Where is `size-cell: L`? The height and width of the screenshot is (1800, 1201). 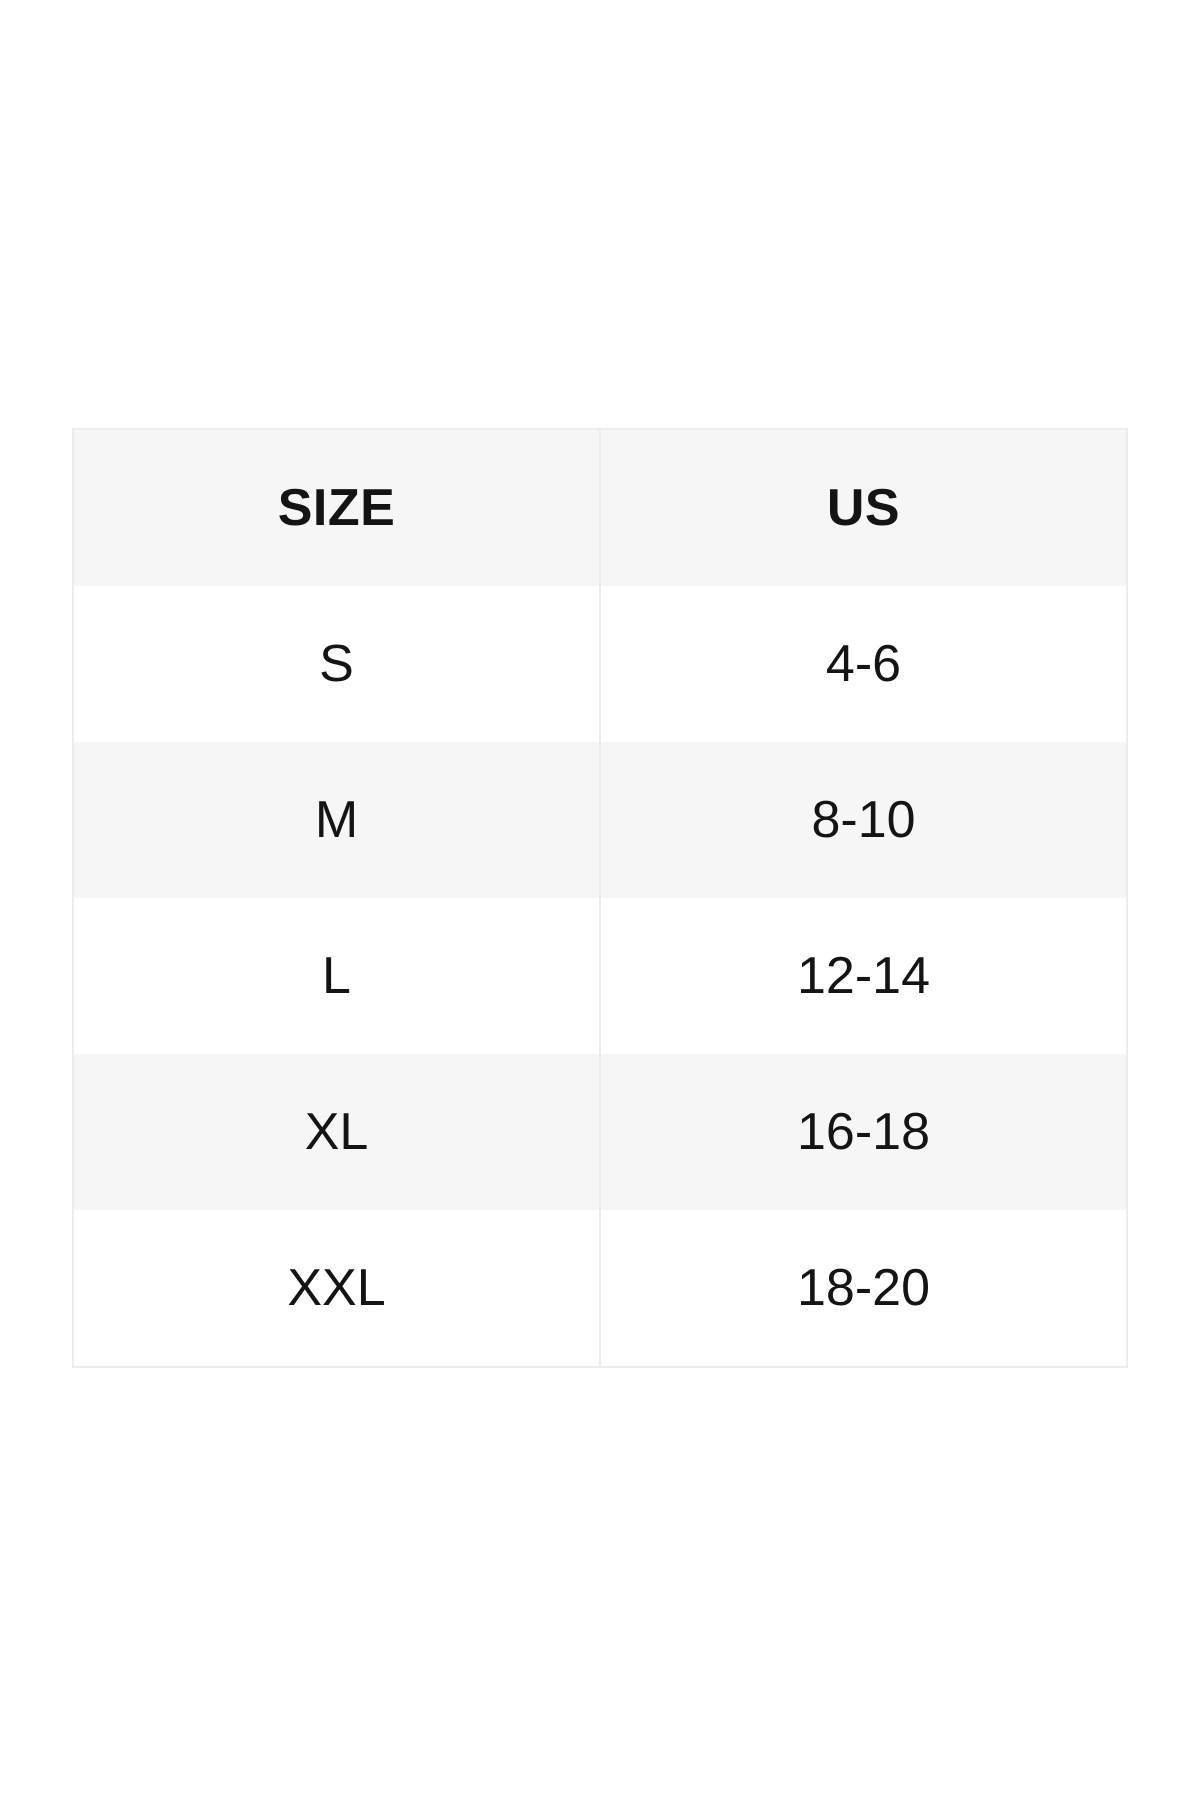
size-cell: L is located at coordinates (337, 976).